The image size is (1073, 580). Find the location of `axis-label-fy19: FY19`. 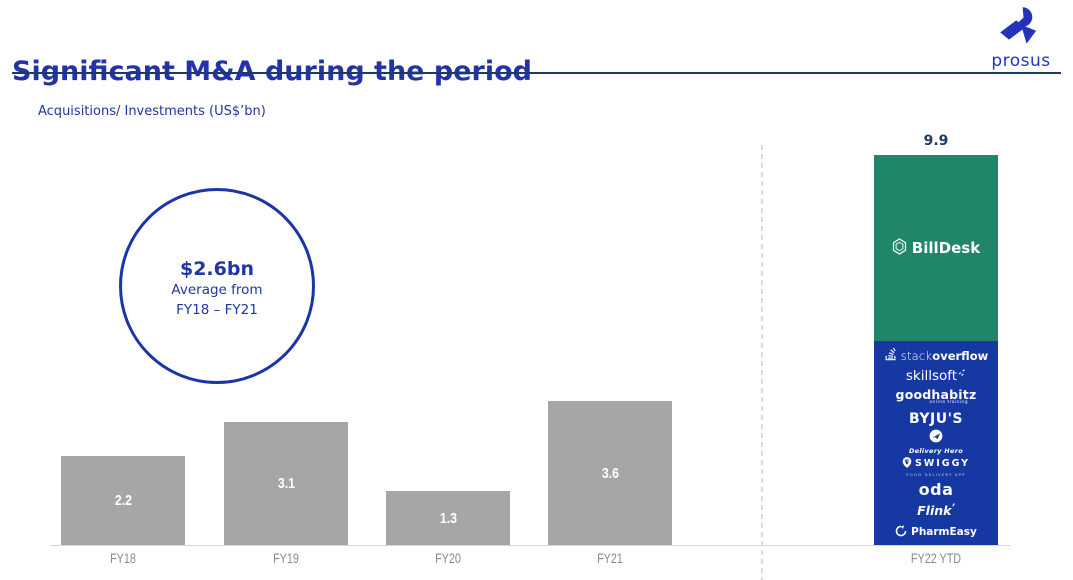

axis-label-fy19: FY19 is located at coordinates (286, 558).